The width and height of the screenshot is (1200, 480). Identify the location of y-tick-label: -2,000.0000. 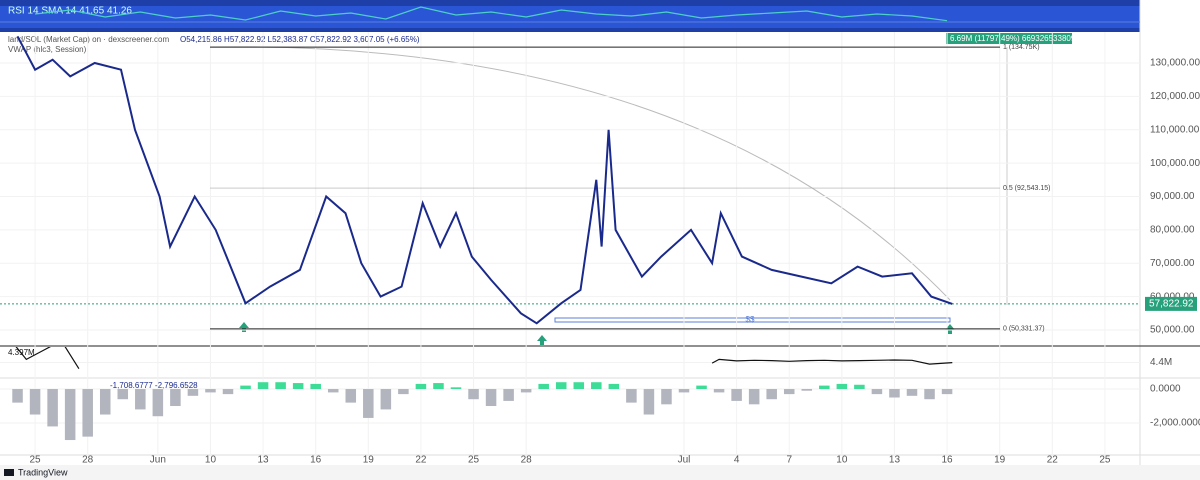
(1175, 423).